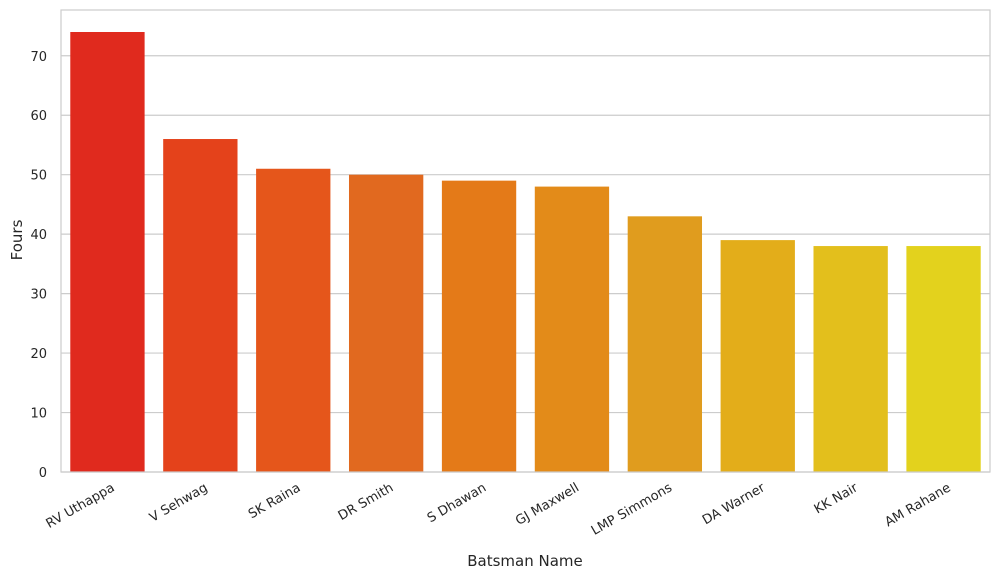 This screenshot has width=1000, height=577. What do you see at coordinates (38, 57) in the screenshot?
I see `y-tick-label: 70` at bounding box center [38, 57].